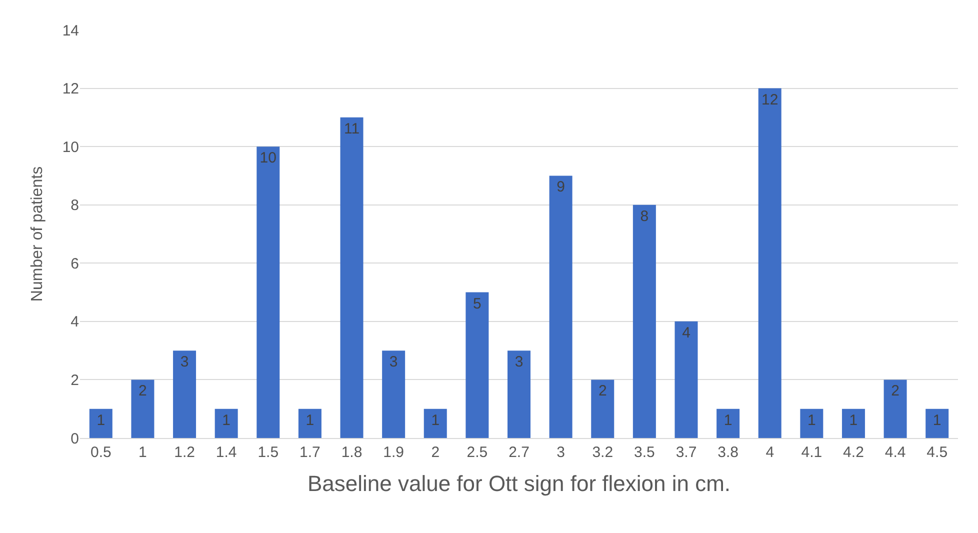  I want to click on x-tick-label: 2.5, so click(477, 452).